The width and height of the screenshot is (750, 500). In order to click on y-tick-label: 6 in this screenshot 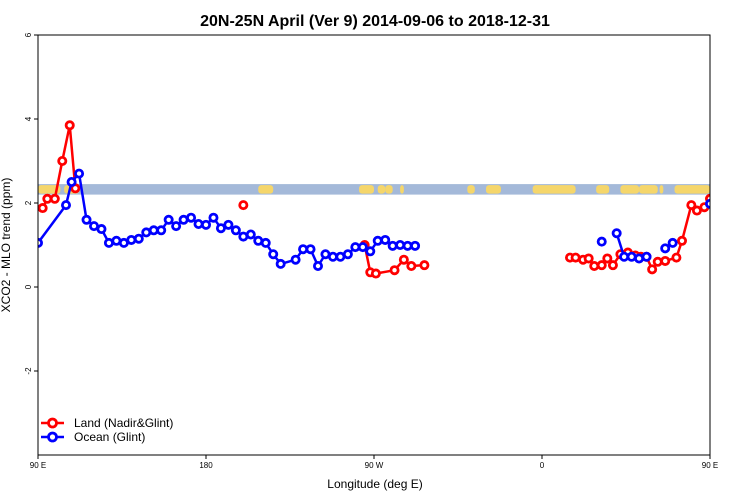, I will do `click(28, 34)`.